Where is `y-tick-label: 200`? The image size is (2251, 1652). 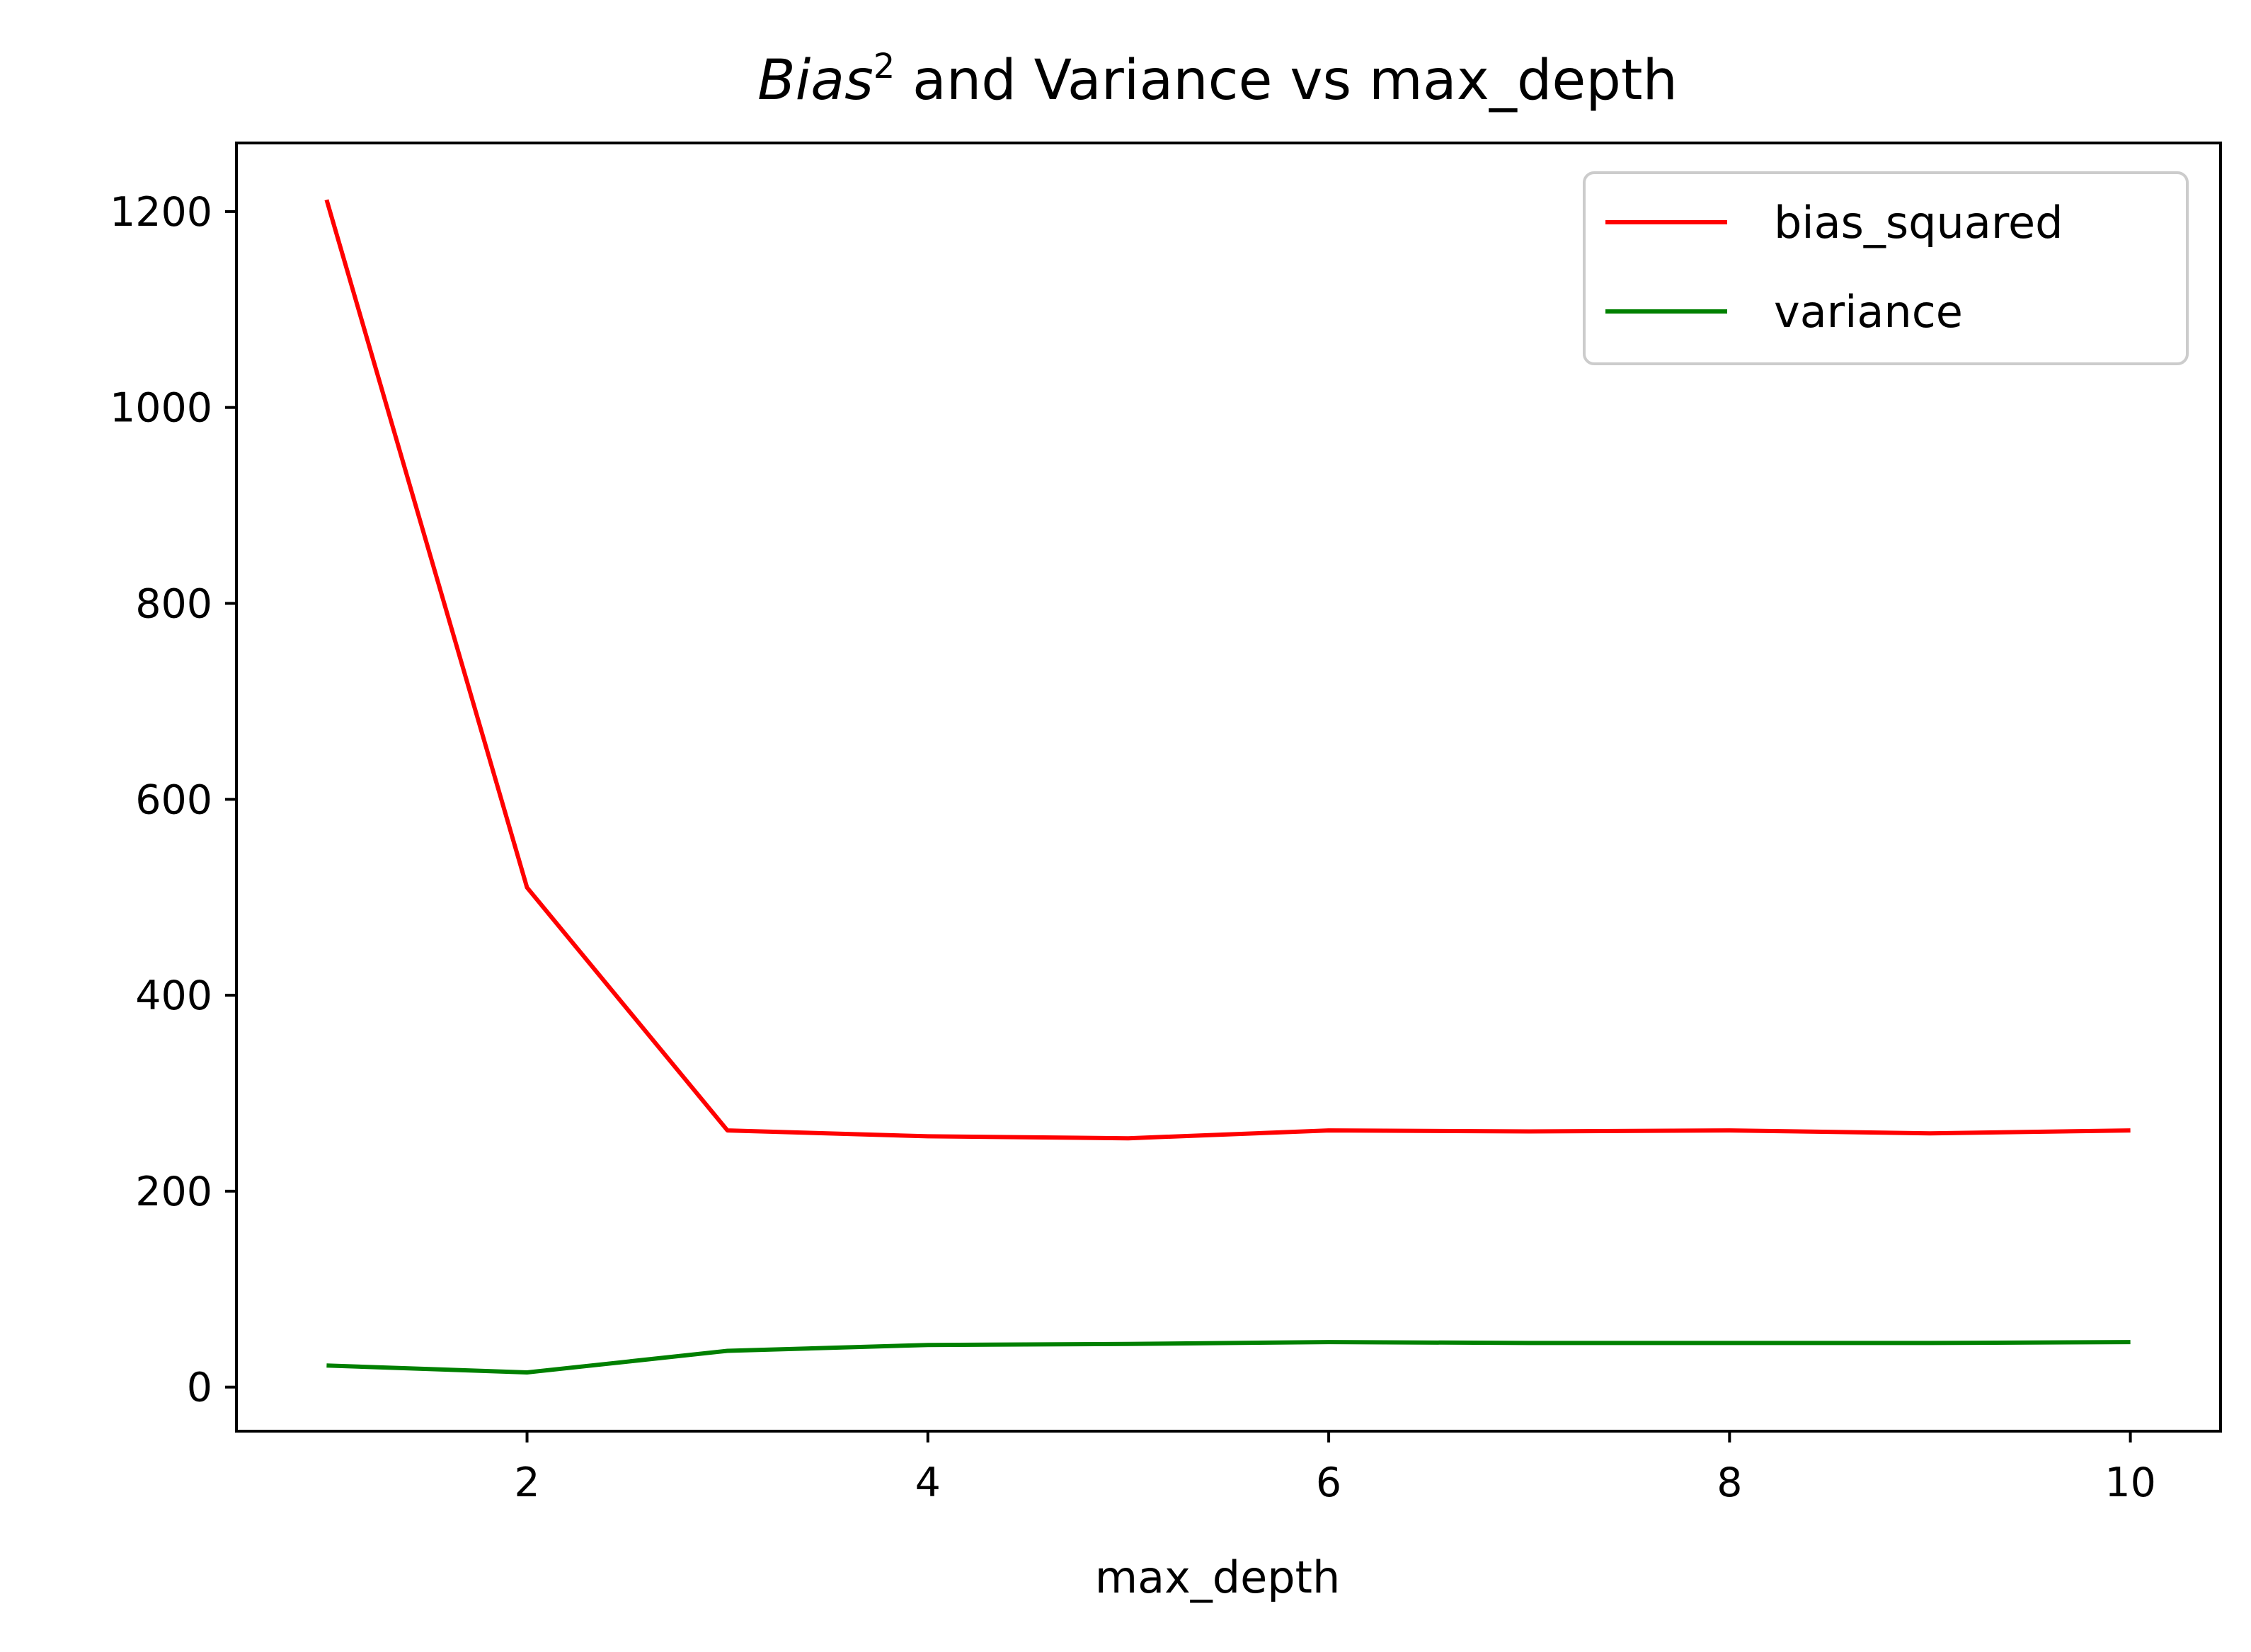 y-tick-label: 200 is located at coordinates (174, 1192).